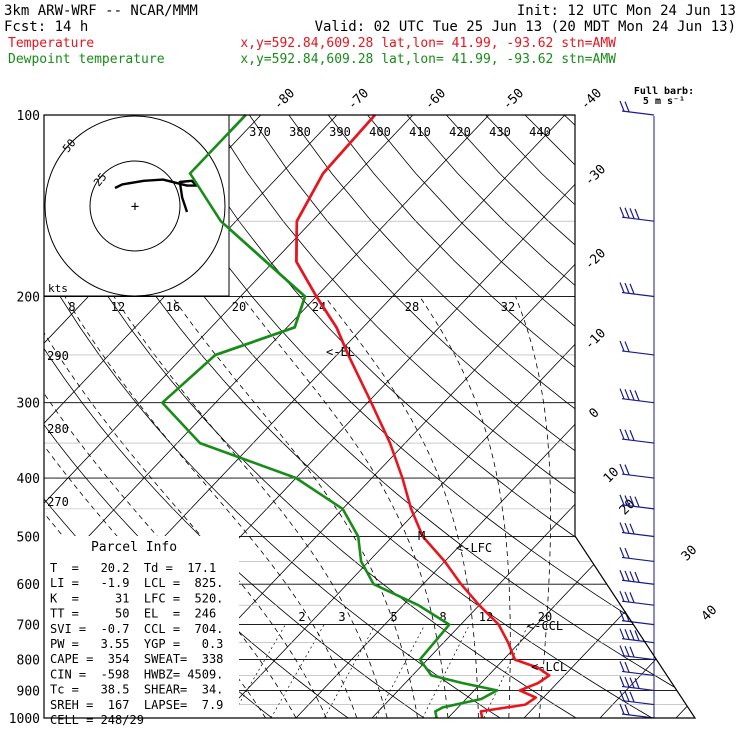  What do you see at coordinates (340, 352) in the screenshot?
I see `level-annotation: <-EL` at bounding box center [340, 352].